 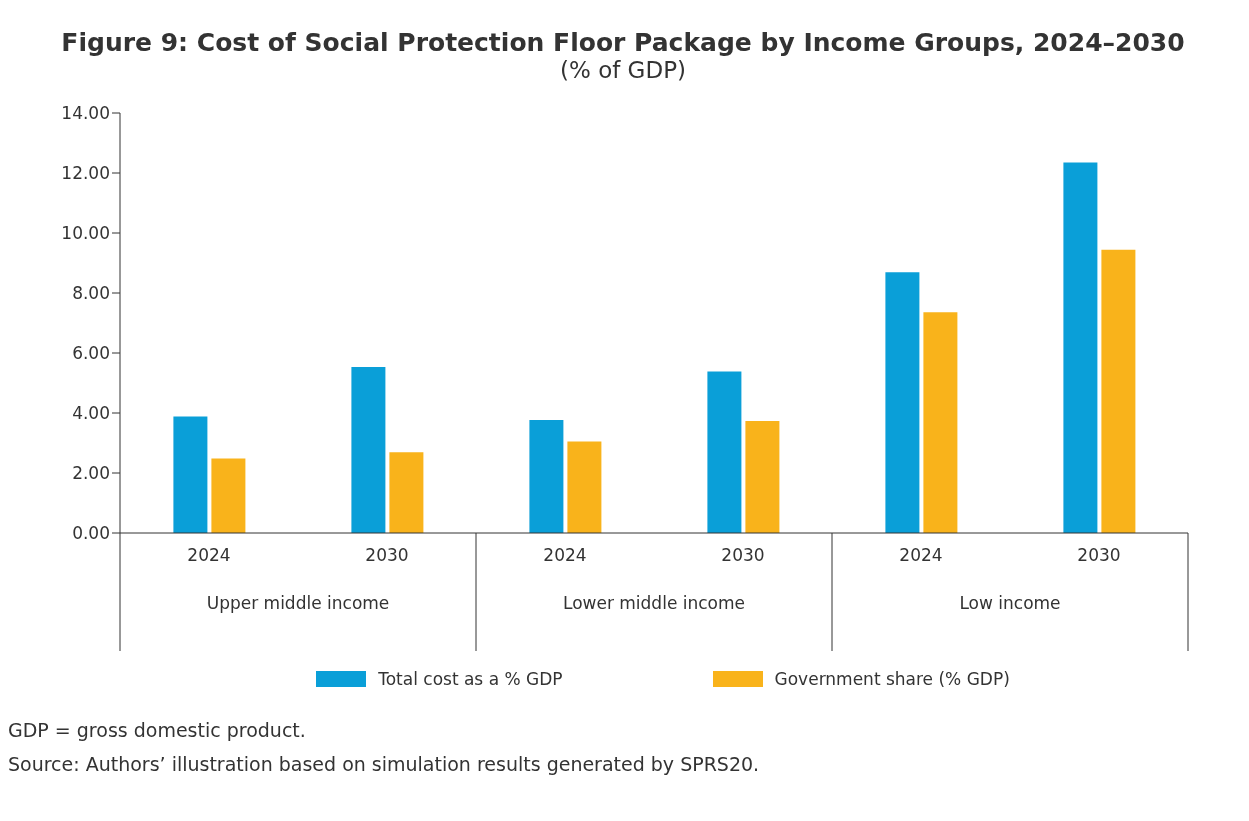 What do you see at coordinates (623, 42) in the screenshot?
I see `chart-title: Figure 9: Cost of Social Protection Floor Package by Income Groups, 2024–2030` at bounding box center [623, 42].